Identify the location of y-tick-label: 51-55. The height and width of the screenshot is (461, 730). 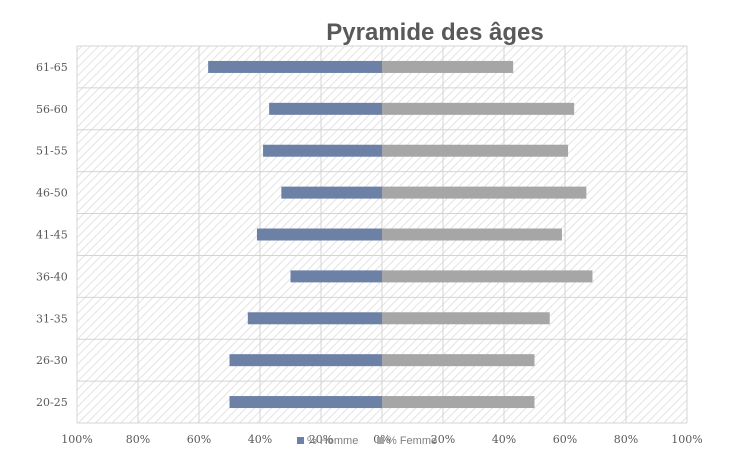
(52, 151).